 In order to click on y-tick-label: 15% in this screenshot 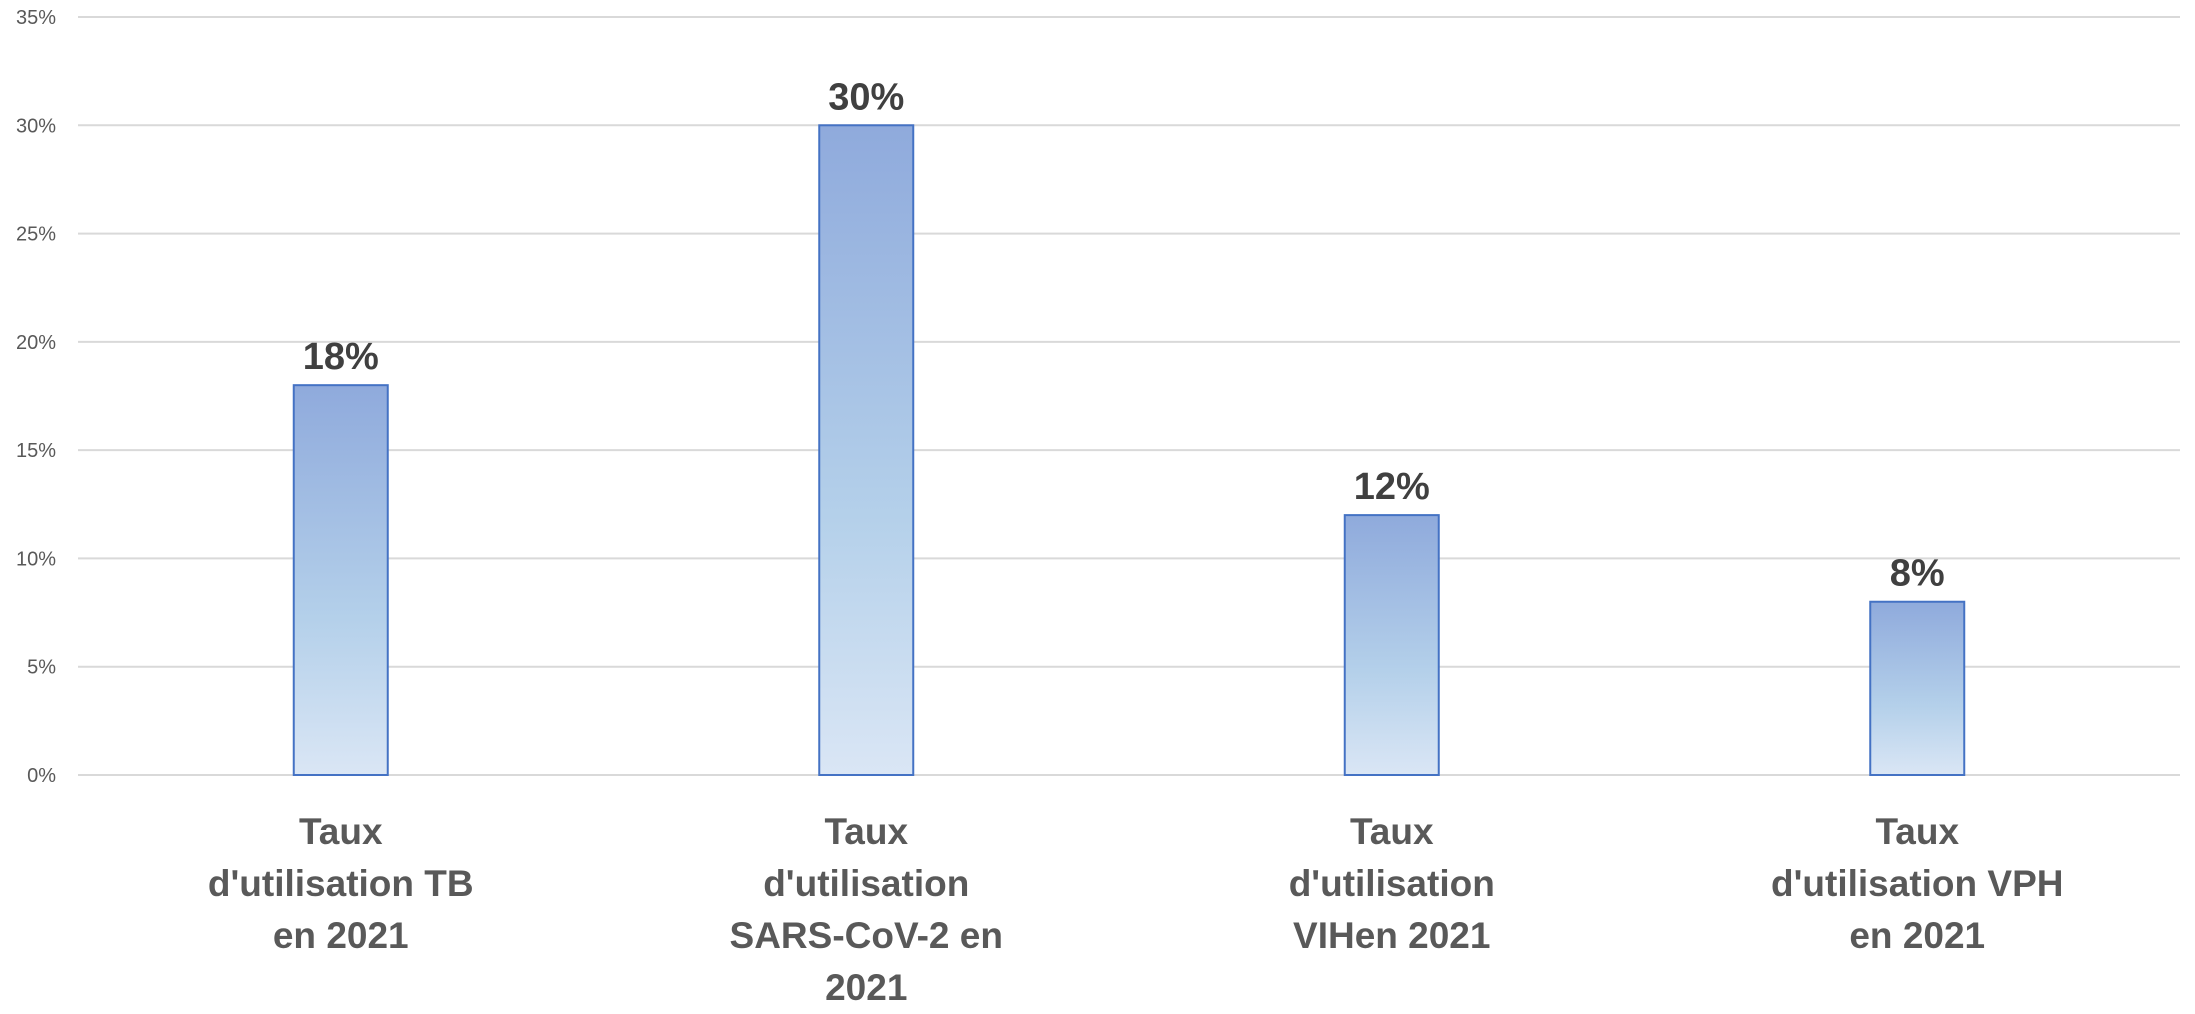, I will do `click(36, 451)`.